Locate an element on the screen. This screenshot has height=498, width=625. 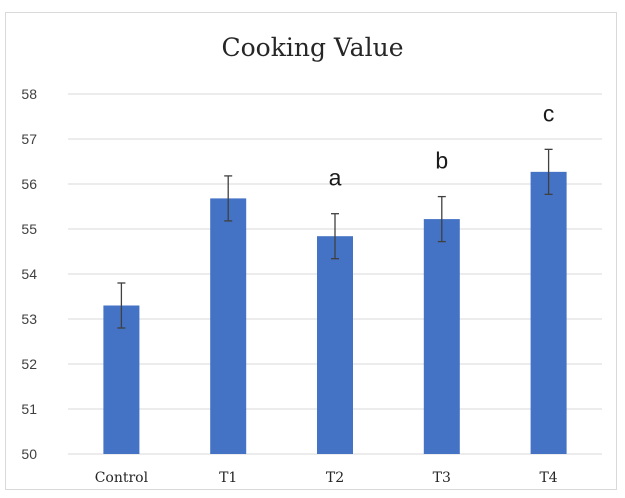
error-bar-t3 is located at coordinates (441, 219).